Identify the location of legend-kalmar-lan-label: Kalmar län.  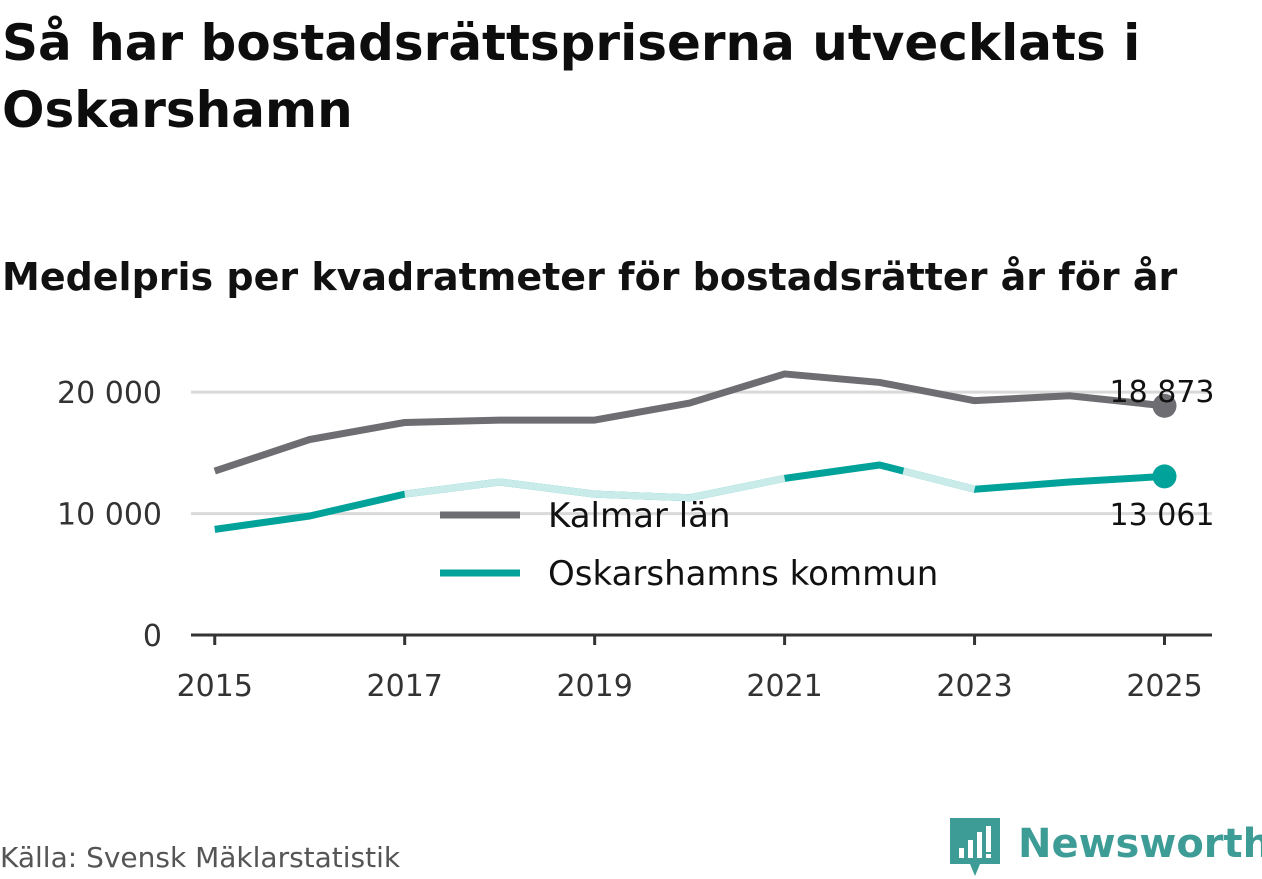
(639, 516).